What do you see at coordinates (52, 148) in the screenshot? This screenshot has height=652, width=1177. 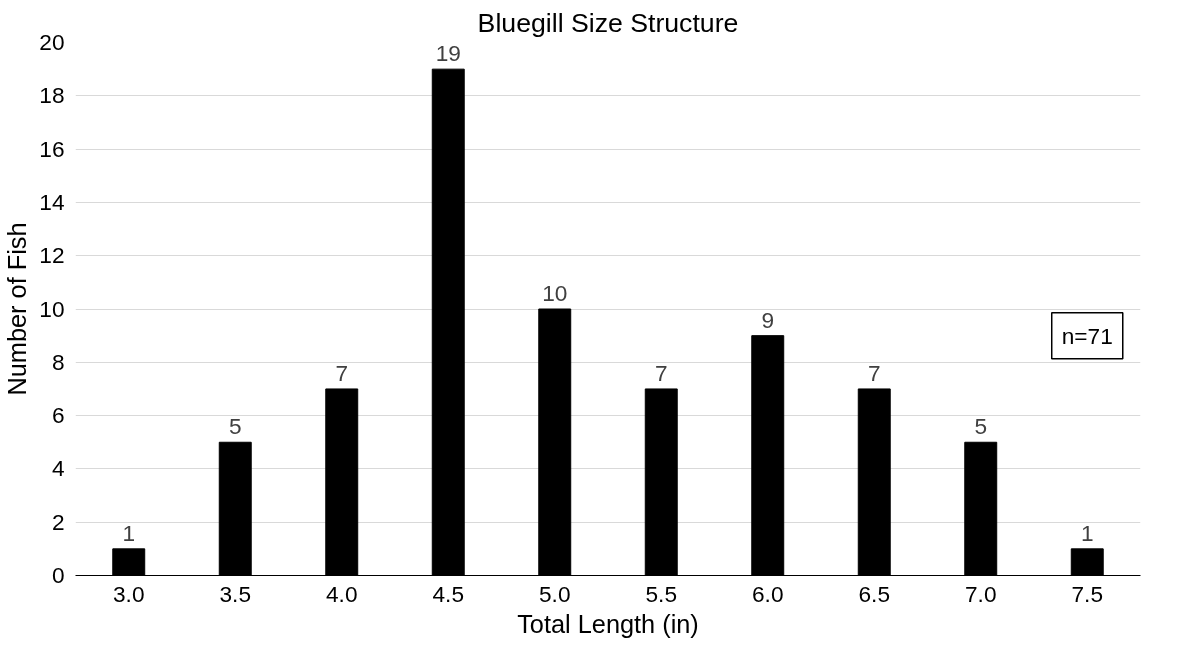 I see `y-tick-label: 16` at bounding box center [52, 148].